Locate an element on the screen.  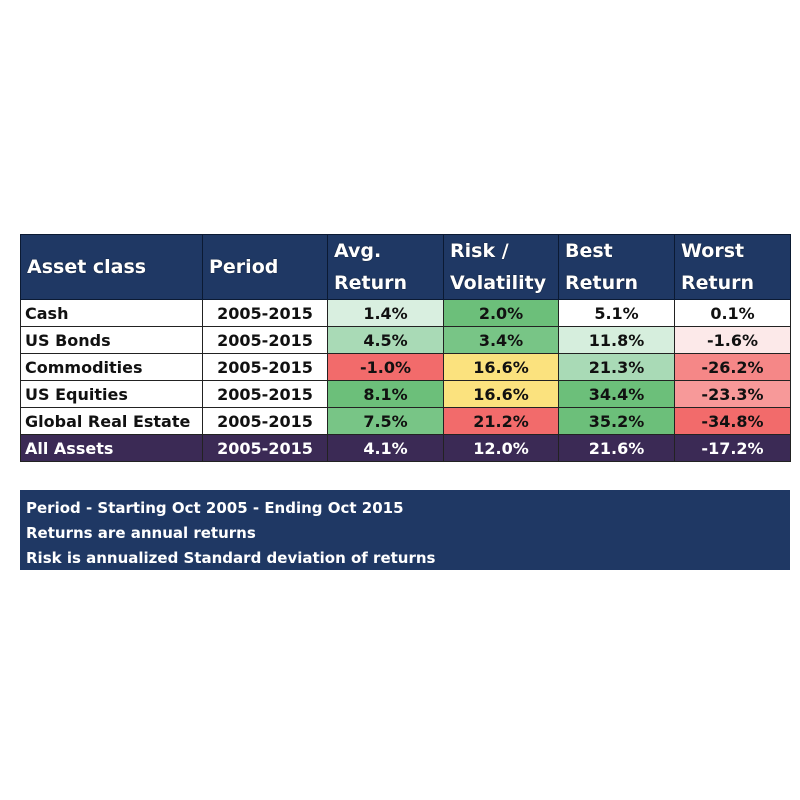
header-avg-return-line: Avg. is located at coordinates (358, 251).